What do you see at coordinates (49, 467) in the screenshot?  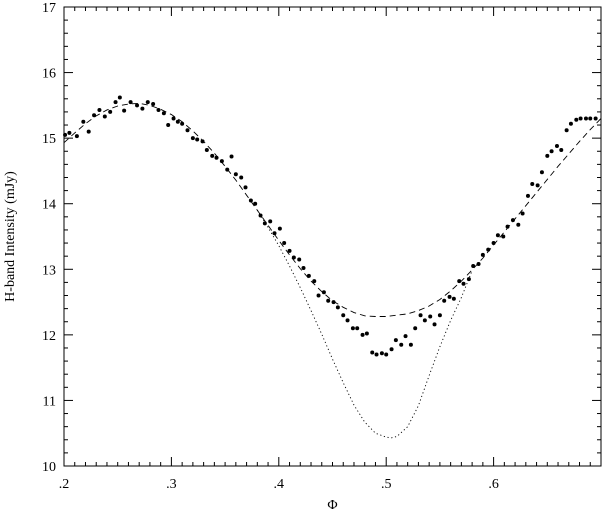 I see `y-tick-label: 10` at bounding box center [49, 467].